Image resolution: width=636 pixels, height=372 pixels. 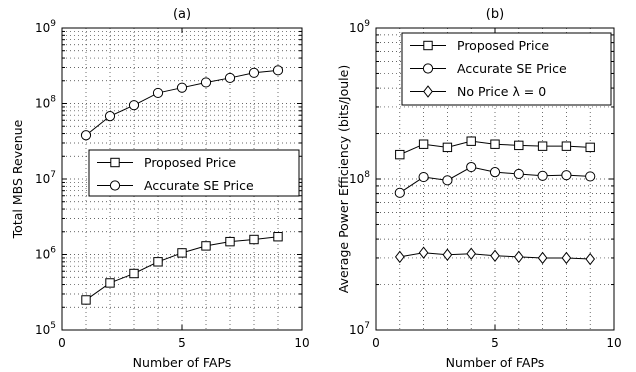 I want to click on panel-title: (a), so click(x=182, y=14).